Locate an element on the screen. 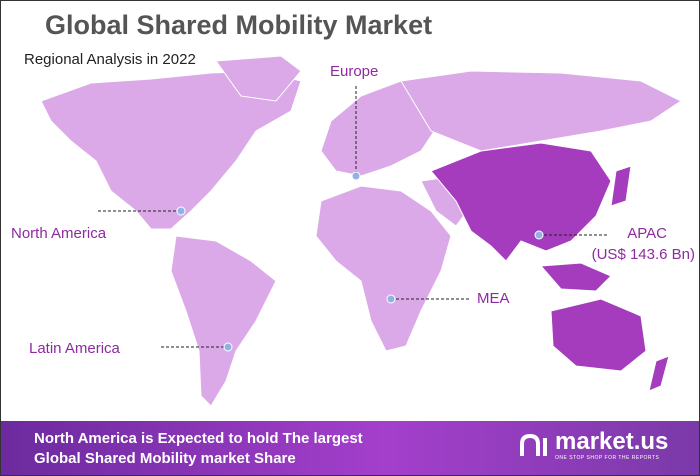  latin-america-marker is located at coordinates (228, 347).